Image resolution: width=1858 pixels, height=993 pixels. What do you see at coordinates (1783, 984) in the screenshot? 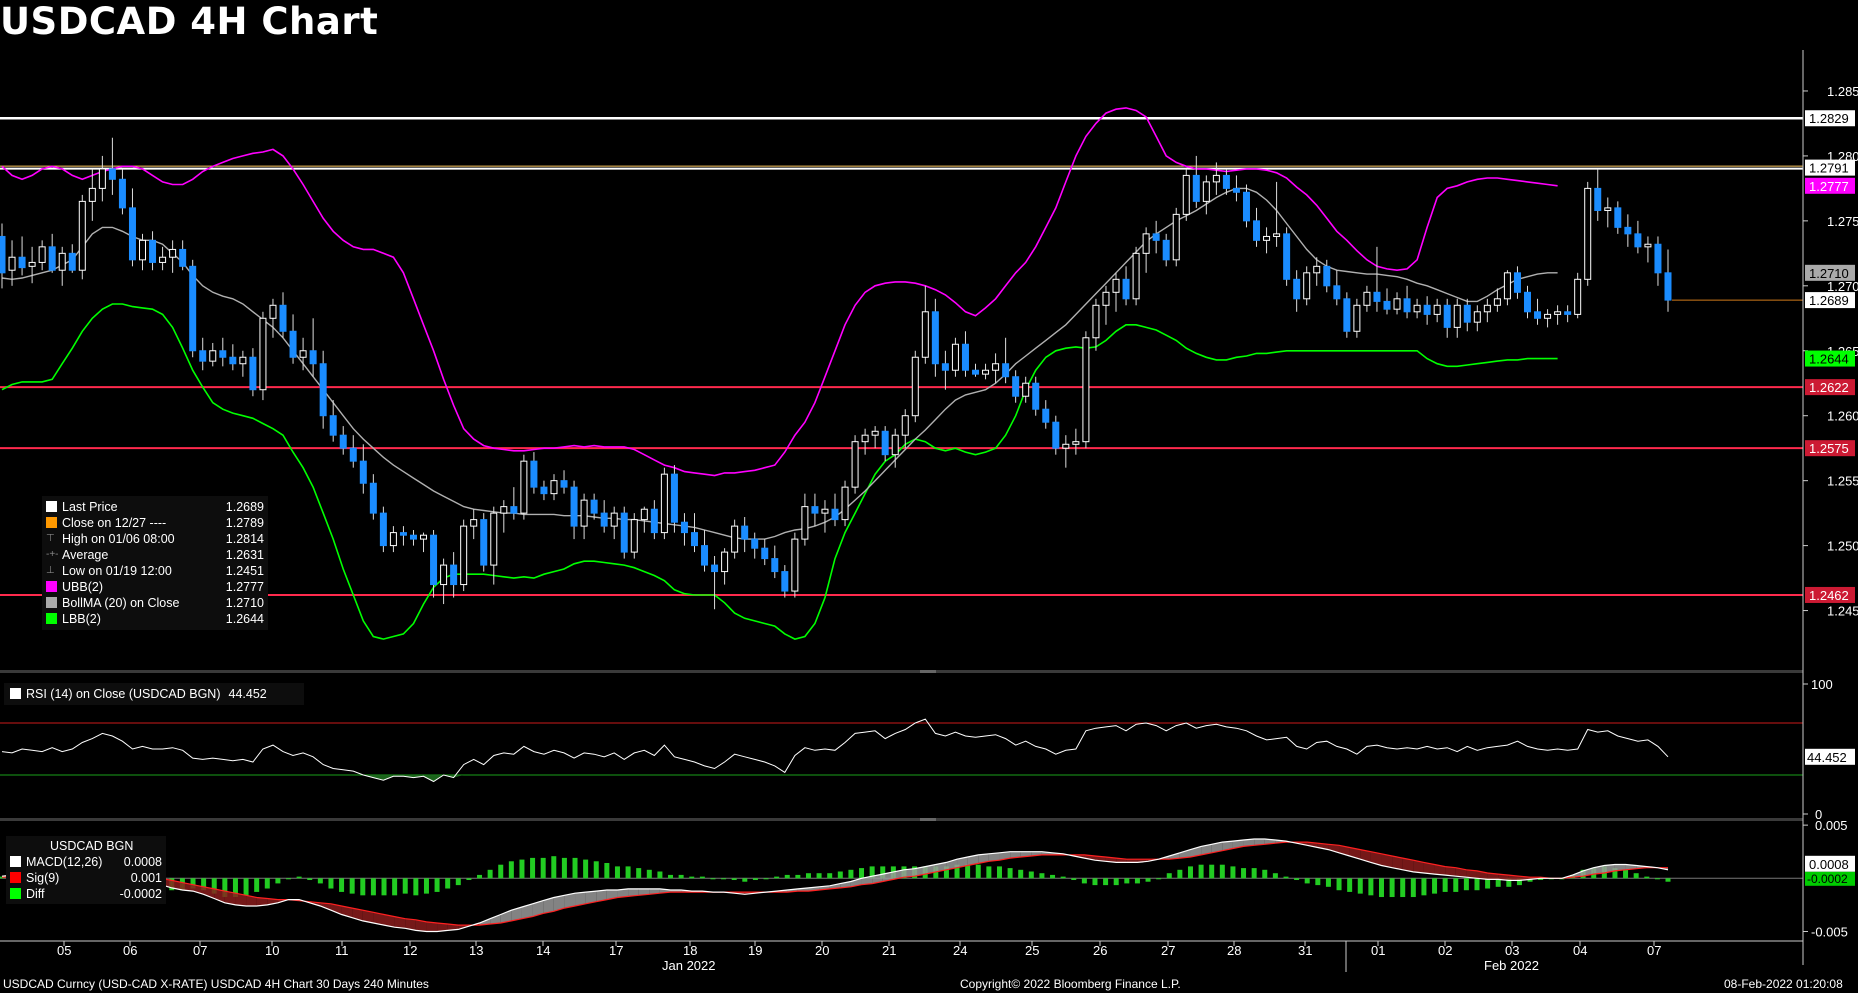
I see `footer-timestamp: 08-Feb-2022 01:20:08` at bounding box center [1783, 984].